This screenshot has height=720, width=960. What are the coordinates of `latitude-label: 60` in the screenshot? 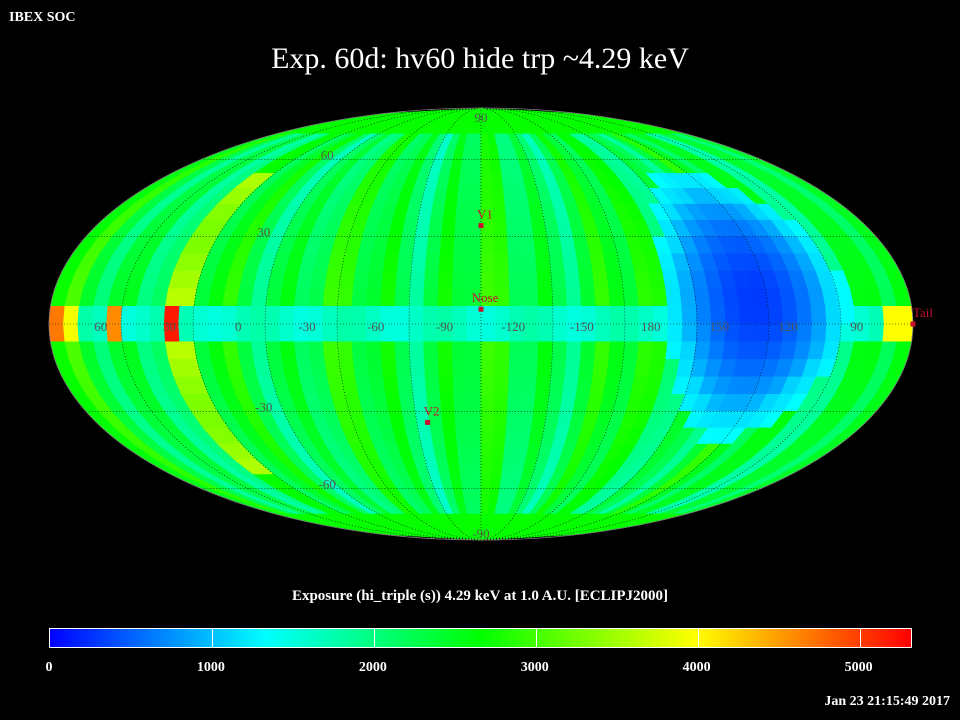 It's located at (327, 154).